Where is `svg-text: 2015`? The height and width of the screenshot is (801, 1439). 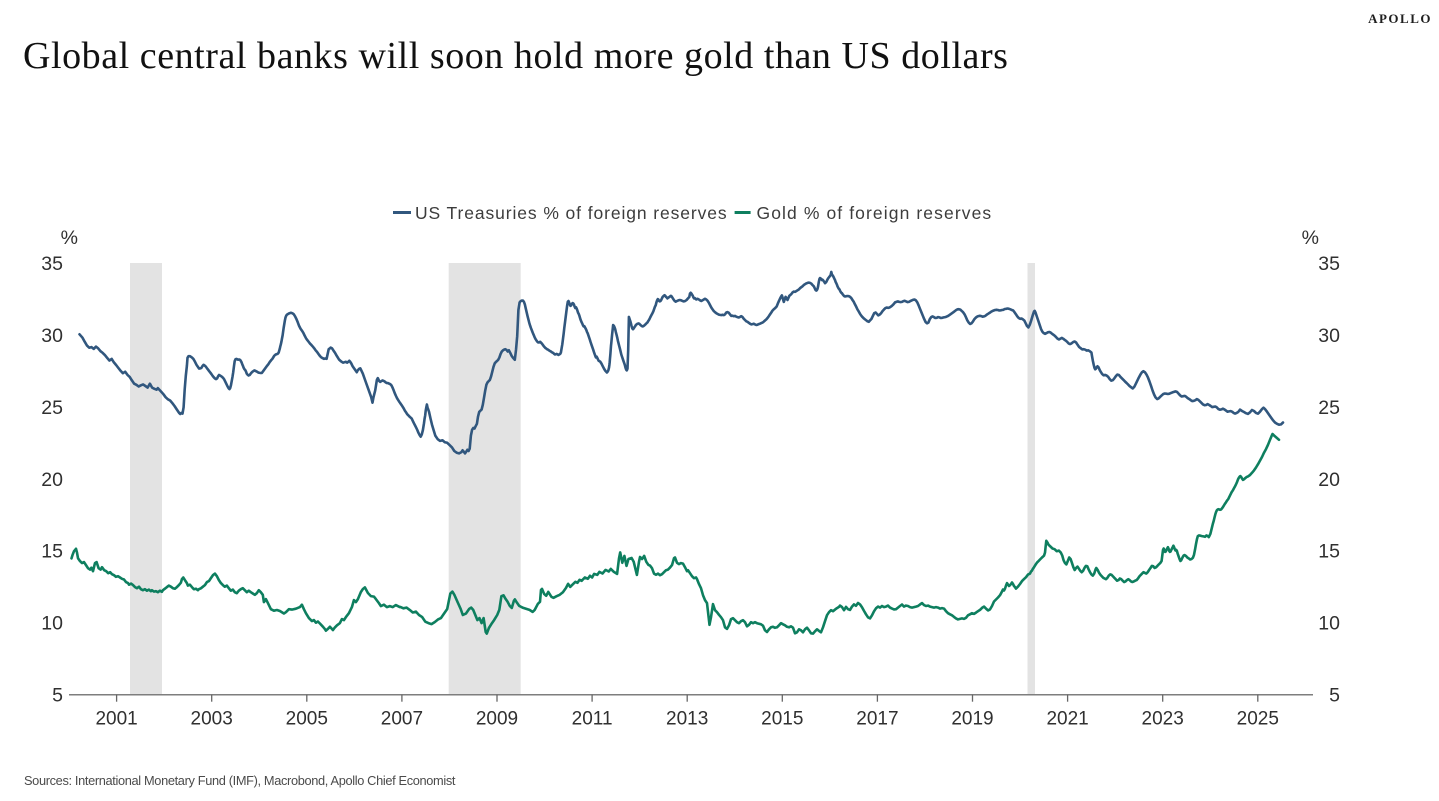
svg-text: 2015 is located at coordinates (782, 719).